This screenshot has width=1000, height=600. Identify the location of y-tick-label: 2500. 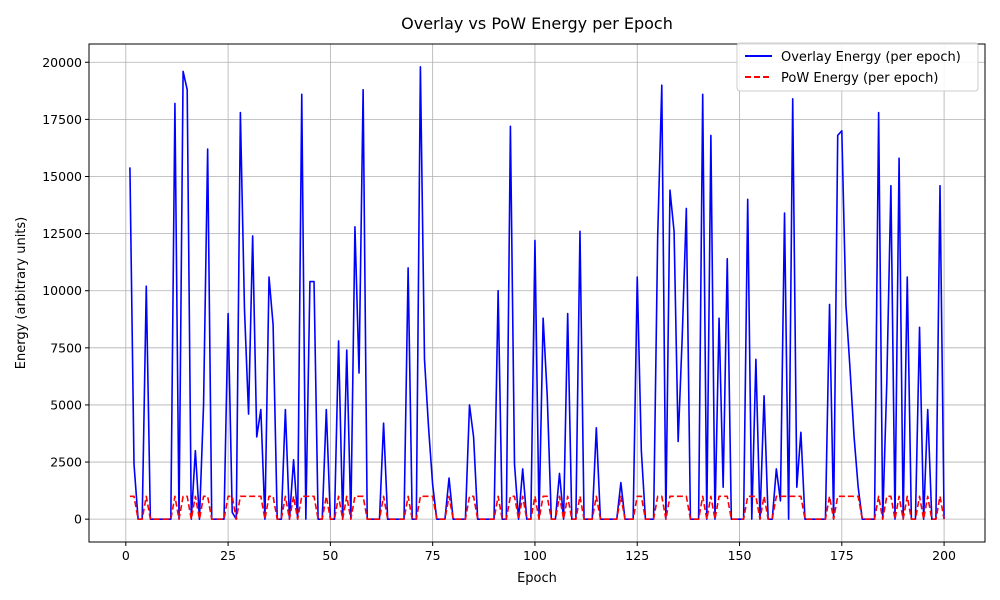
(66, 462).